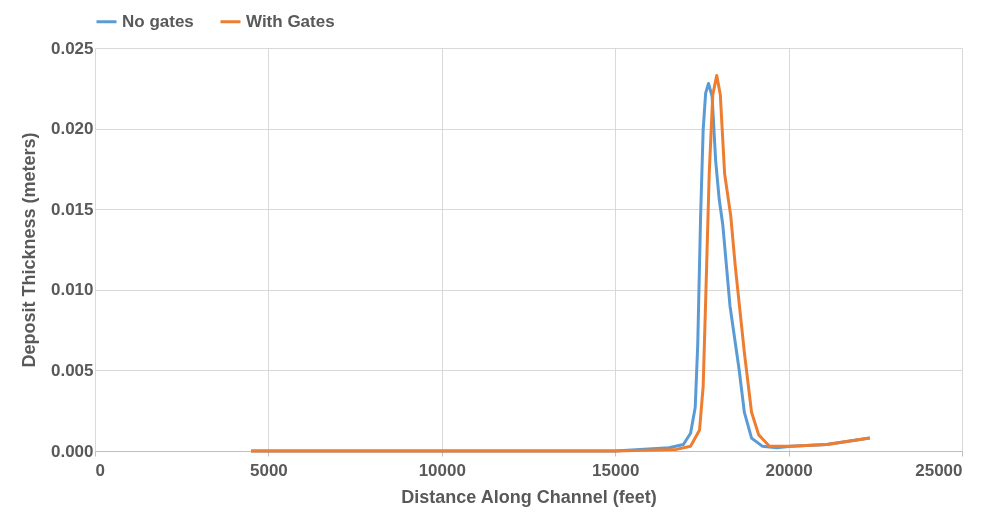 The image size is (1003, 516). I want to click on y-tick-label: 0.015, so click(72, 209).